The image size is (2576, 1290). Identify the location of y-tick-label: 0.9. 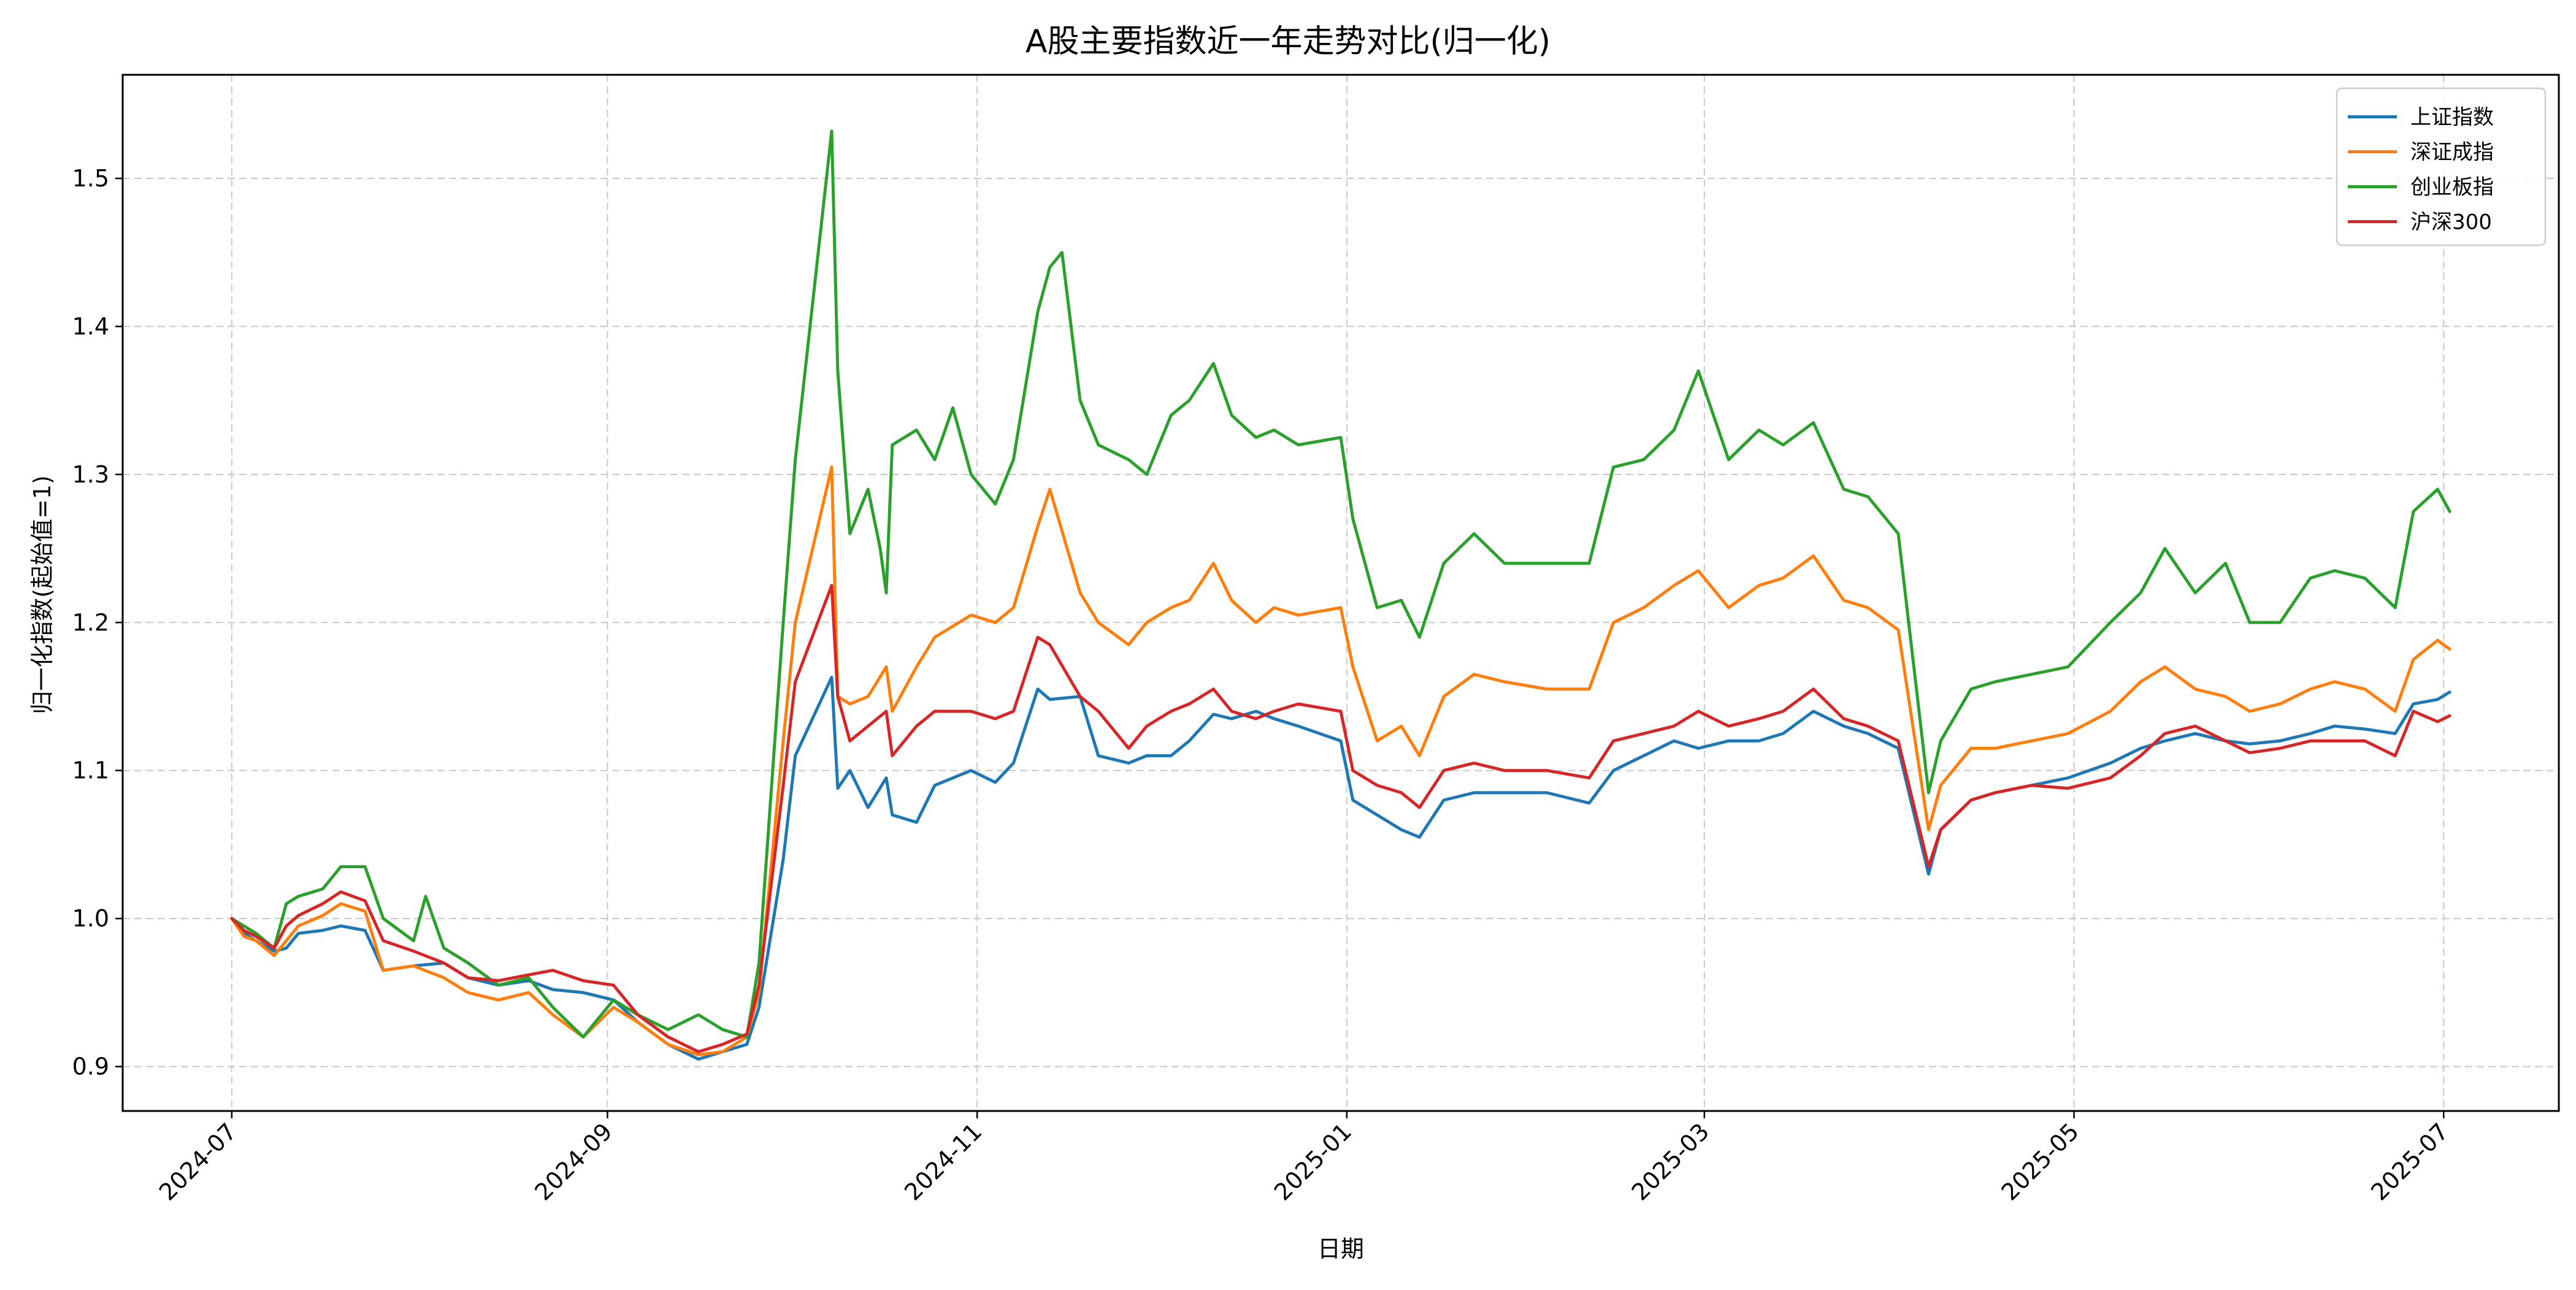
(90, 1066).